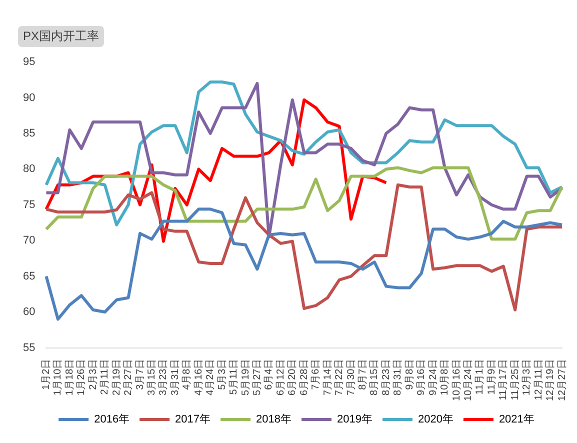 The height and width of the screenshot is (443, 577). I want to click on legend-label: 2020年, so click(436, 420).